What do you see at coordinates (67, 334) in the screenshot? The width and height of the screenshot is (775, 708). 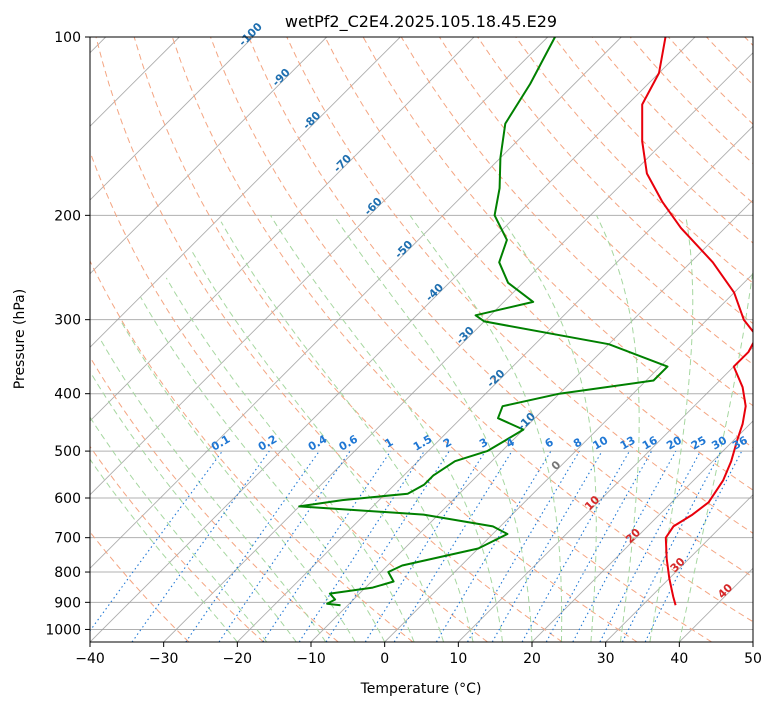 I see `y-axis: 100 200 300 400 500 600 700 800 900 1000` at bounding box center [67, 334].